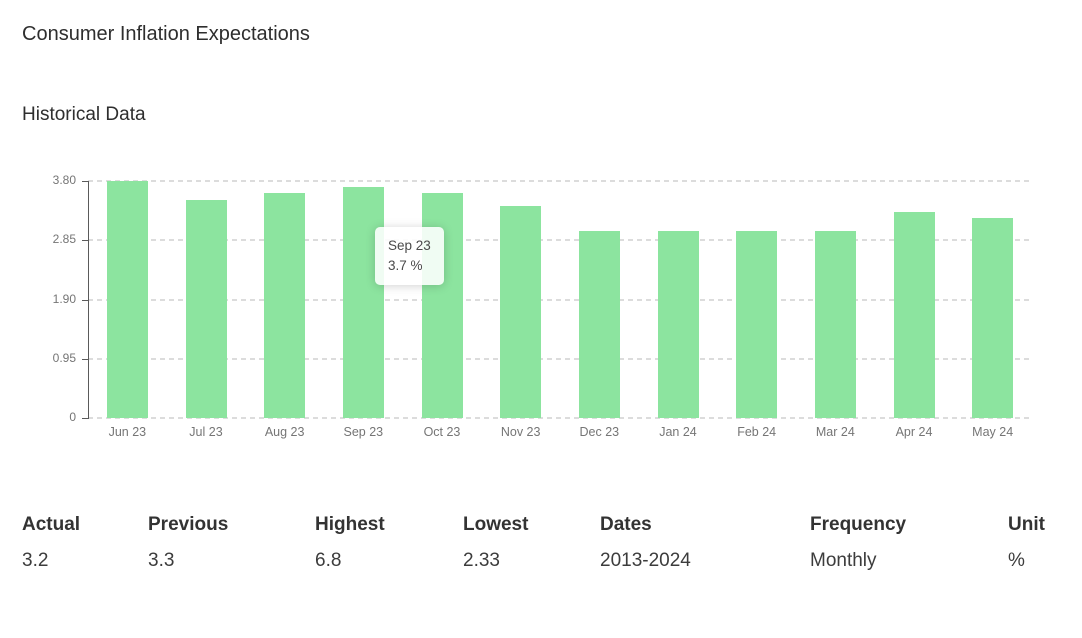 The height and width of the screenshot is (638, 1082). What do you see at coordinates (705, 543) in the screenshot?
I see `stat-dates: Dates 2013-2024` at bounding box center [705, 543].